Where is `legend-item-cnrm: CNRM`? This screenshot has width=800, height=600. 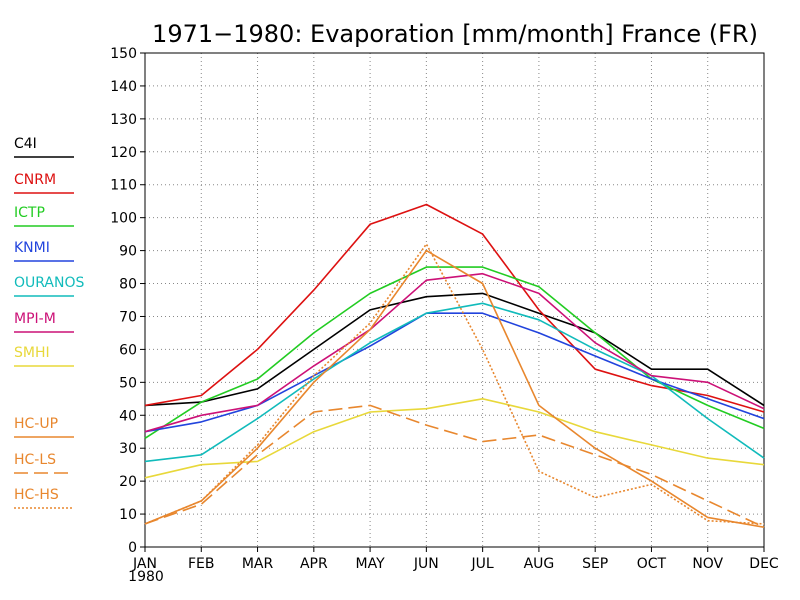 legend-item-cnrm: CNRM is located at coordinates (44, 183).